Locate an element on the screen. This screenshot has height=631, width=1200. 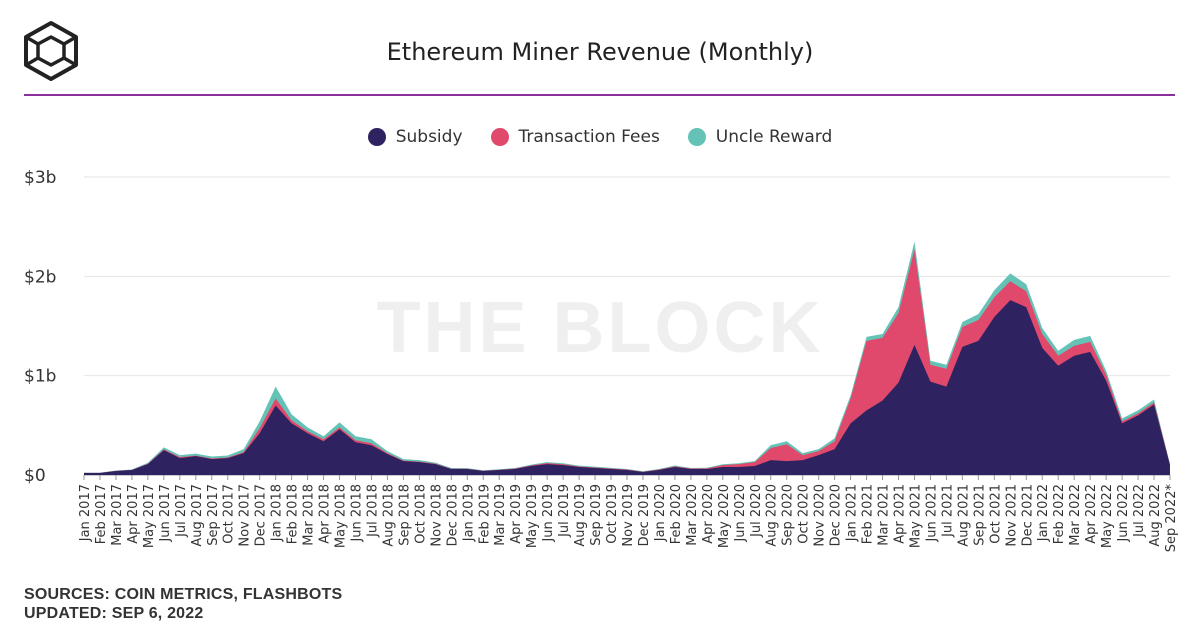
x-tick-label: Sep 2022* is located at coordinates (1171, 518).